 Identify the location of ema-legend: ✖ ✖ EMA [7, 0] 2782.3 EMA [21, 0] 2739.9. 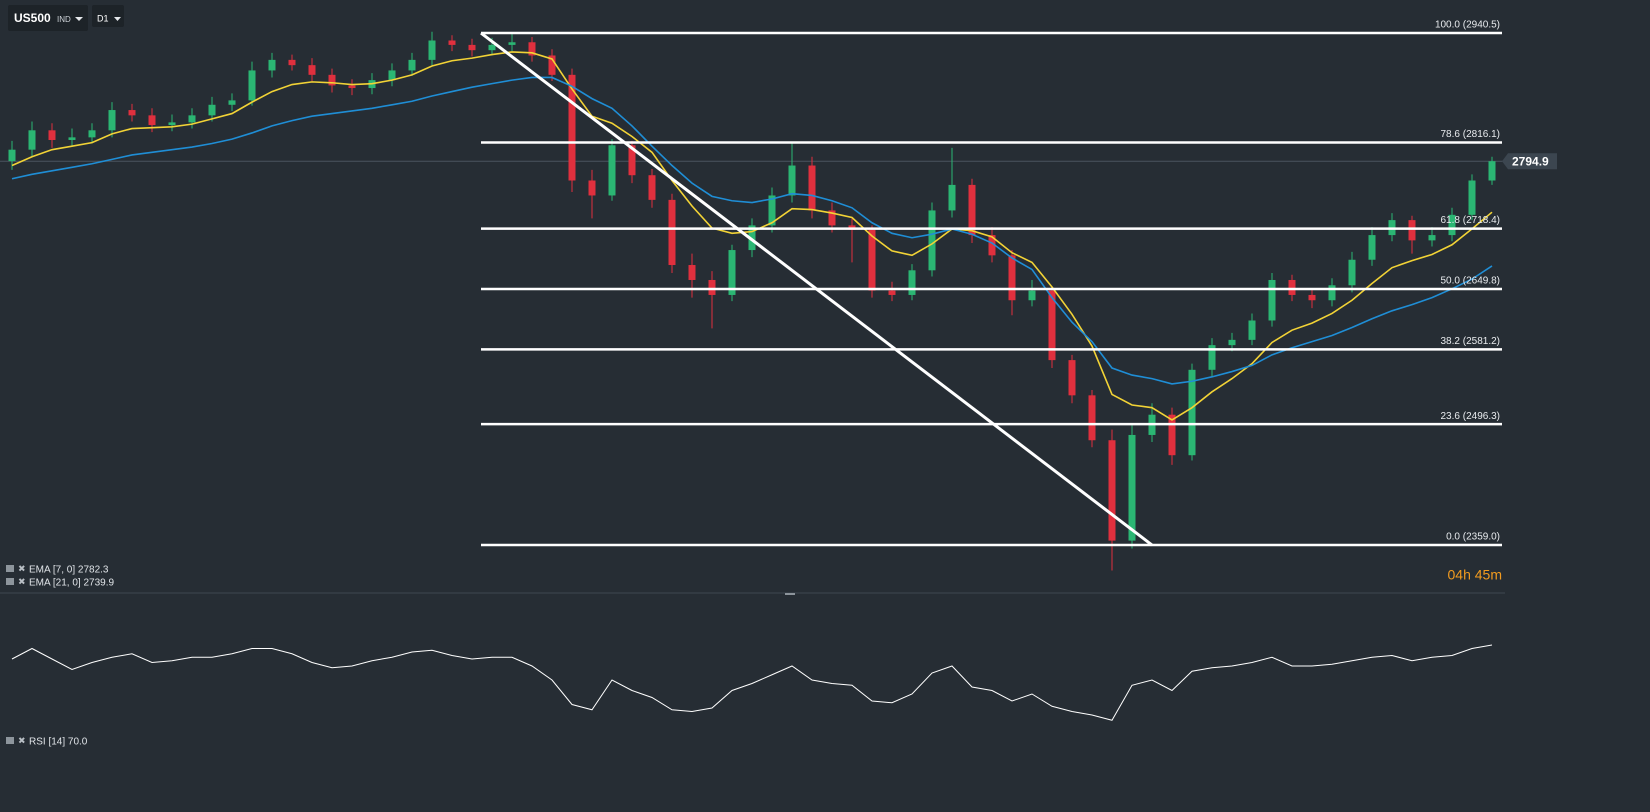
(60, 576).